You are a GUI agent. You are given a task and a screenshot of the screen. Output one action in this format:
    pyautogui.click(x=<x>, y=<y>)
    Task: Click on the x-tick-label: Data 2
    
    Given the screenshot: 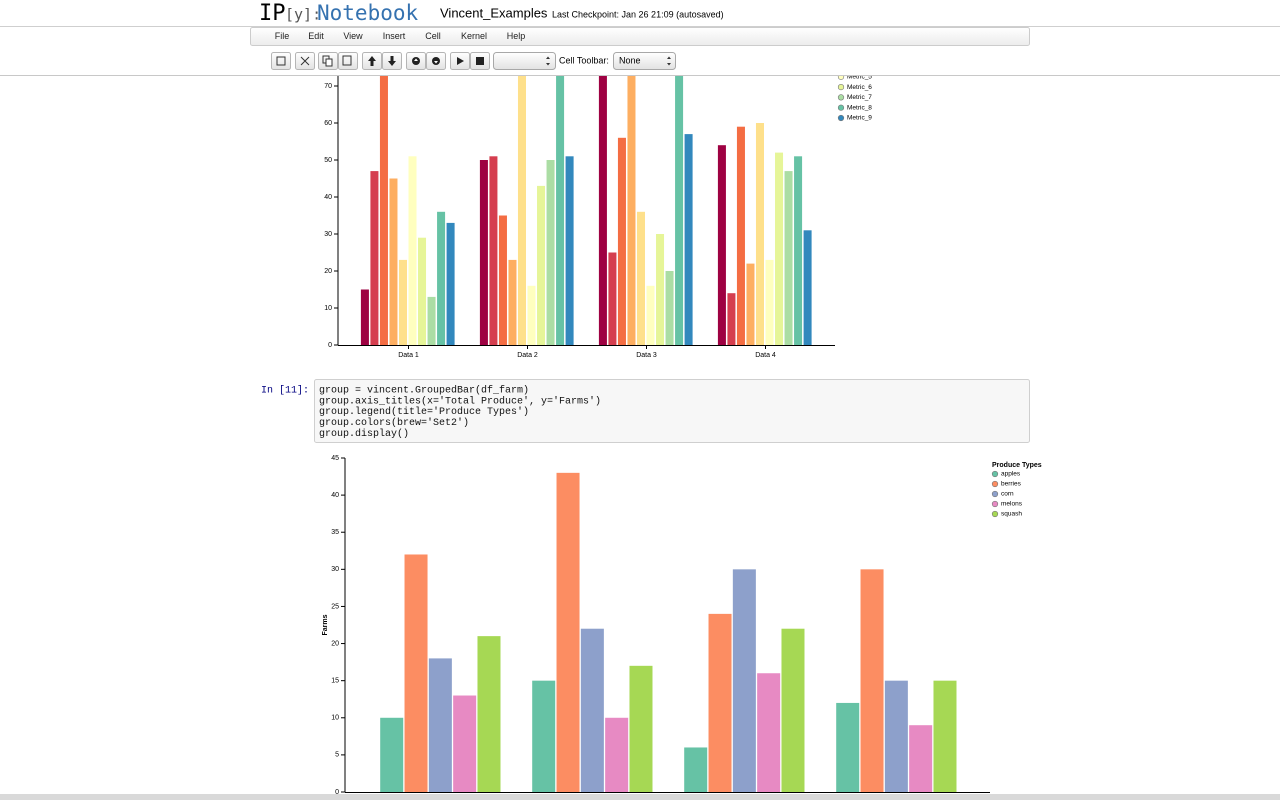 What is the action you would take?
    pyautogui.click(x=527, y=355)
    